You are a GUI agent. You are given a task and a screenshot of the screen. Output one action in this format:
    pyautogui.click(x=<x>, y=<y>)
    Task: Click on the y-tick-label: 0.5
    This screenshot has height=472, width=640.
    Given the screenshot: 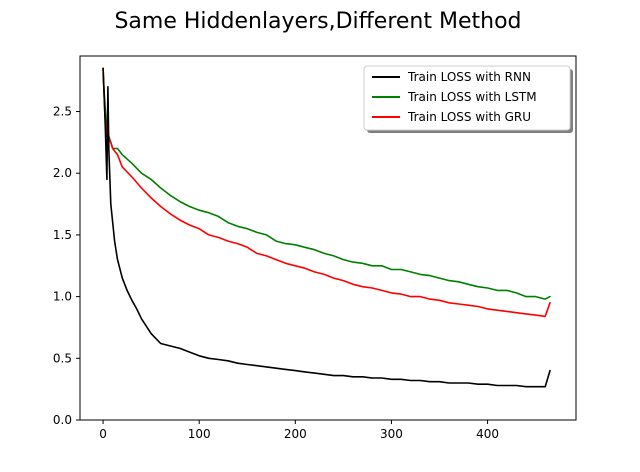 What is the action you would take?
    pyautogui.click(x=62, y=358)
    